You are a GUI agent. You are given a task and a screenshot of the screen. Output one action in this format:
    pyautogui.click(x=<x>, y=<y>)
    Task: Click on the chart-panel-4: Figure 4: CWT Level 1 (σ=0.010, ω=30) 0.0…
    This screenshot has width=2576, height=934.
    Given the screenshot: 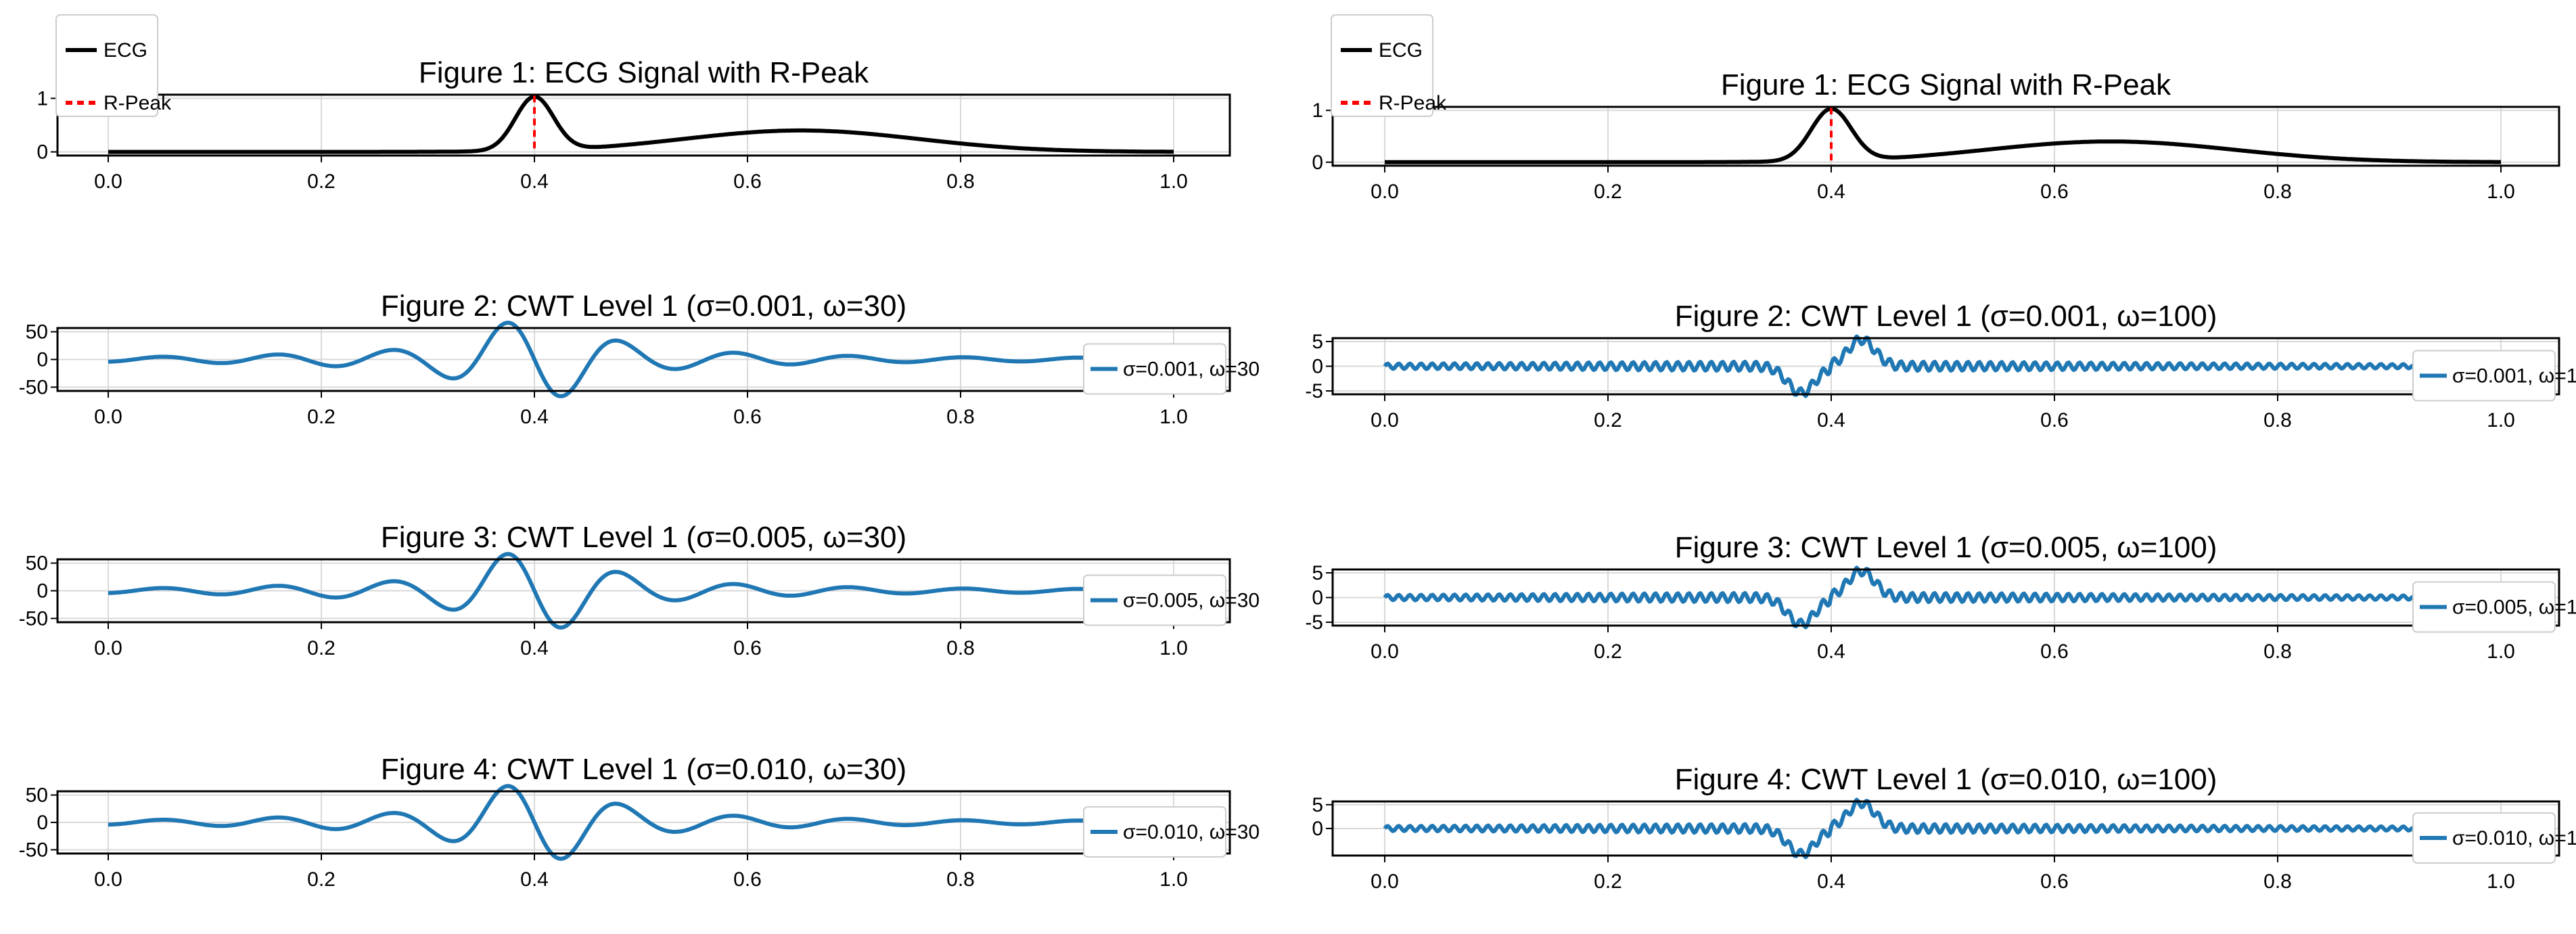 What is the action you would take?
    pyautogui.click(x=639, y=822)
    